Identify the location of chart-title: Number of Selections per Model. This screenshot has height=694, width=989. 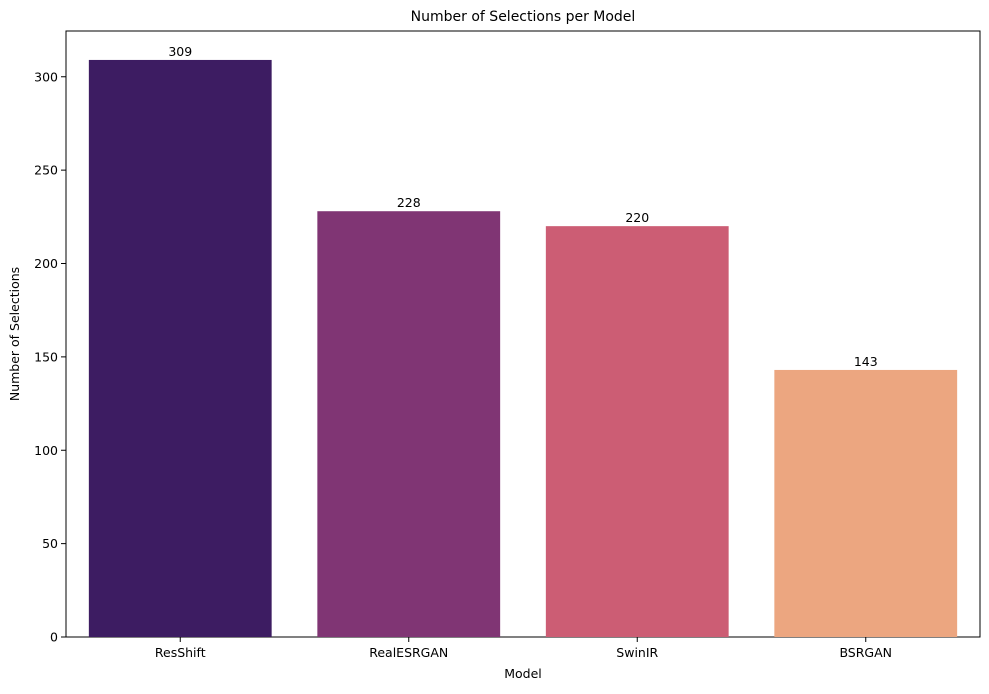
(523, 17).